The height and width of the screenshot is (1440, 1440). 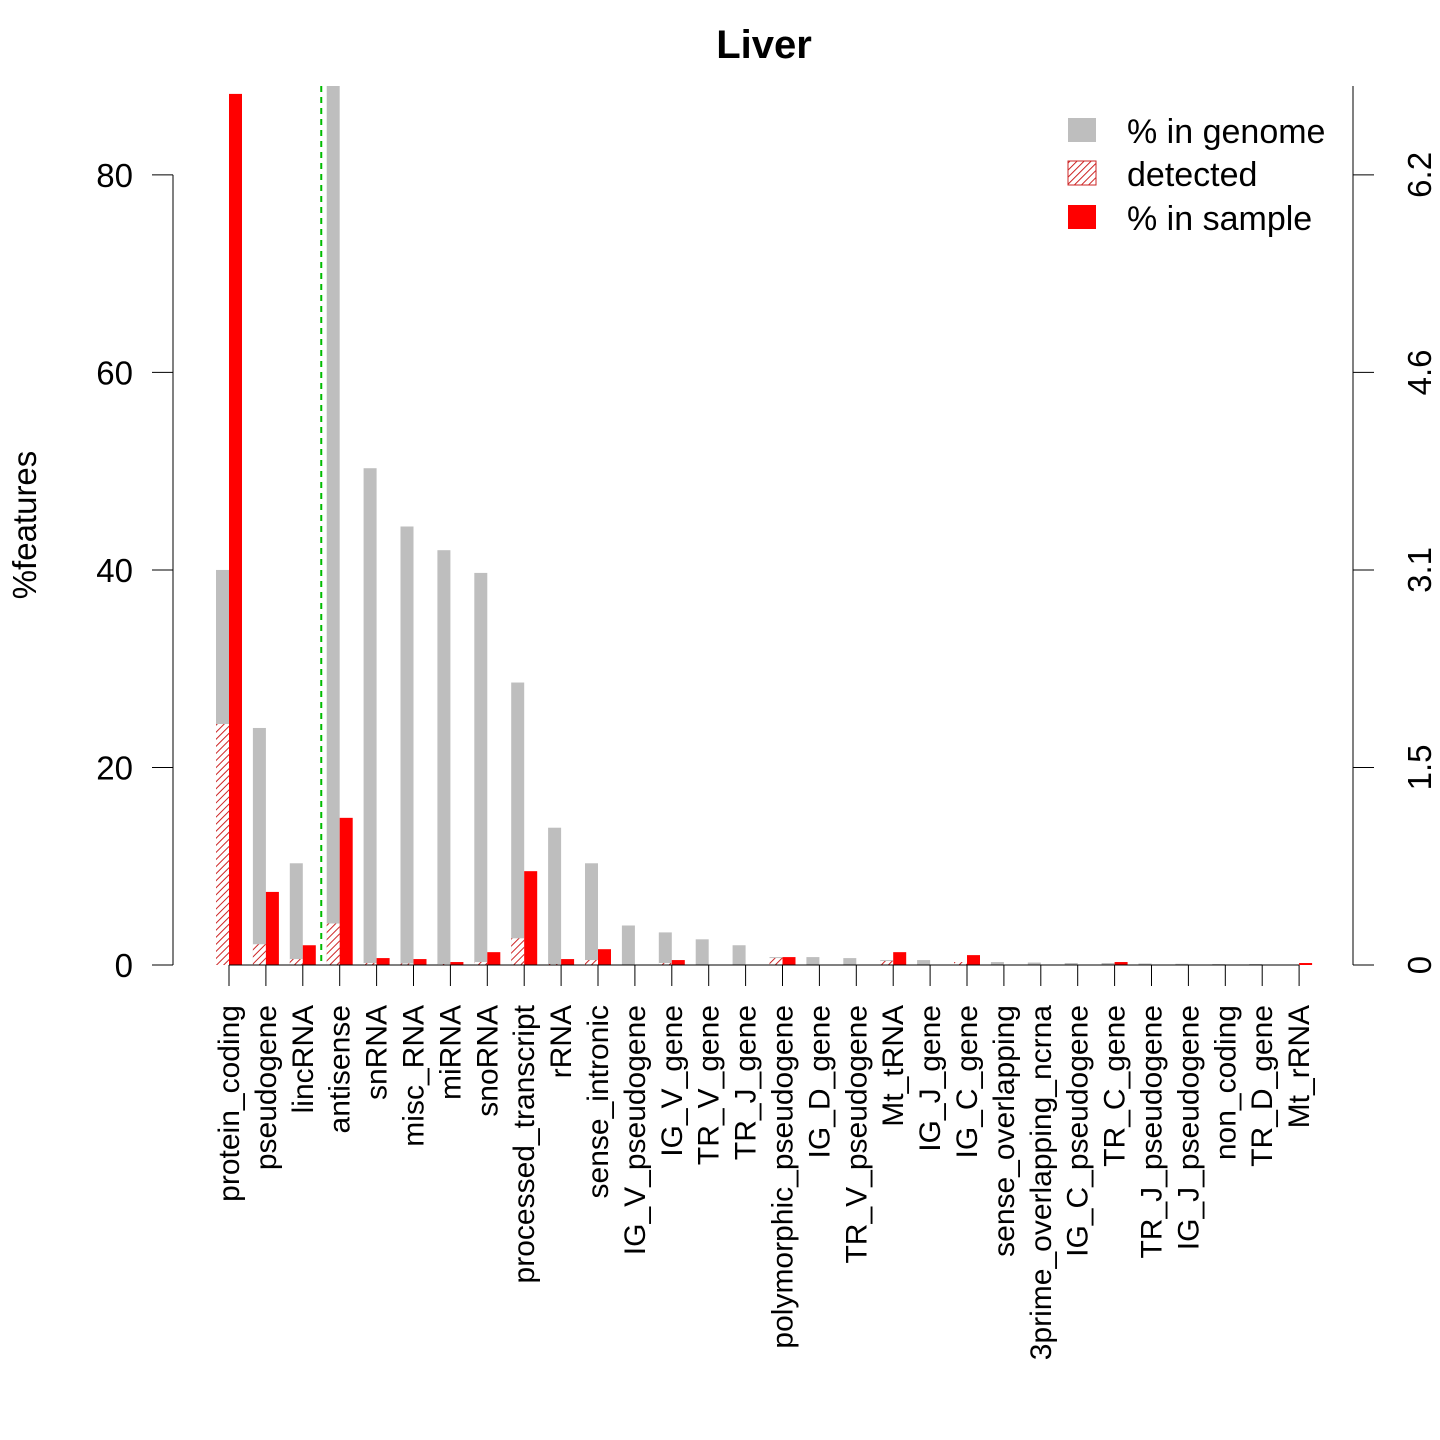 I want to click on category-label: IG_J_gene, so click(x=930, y=1078).